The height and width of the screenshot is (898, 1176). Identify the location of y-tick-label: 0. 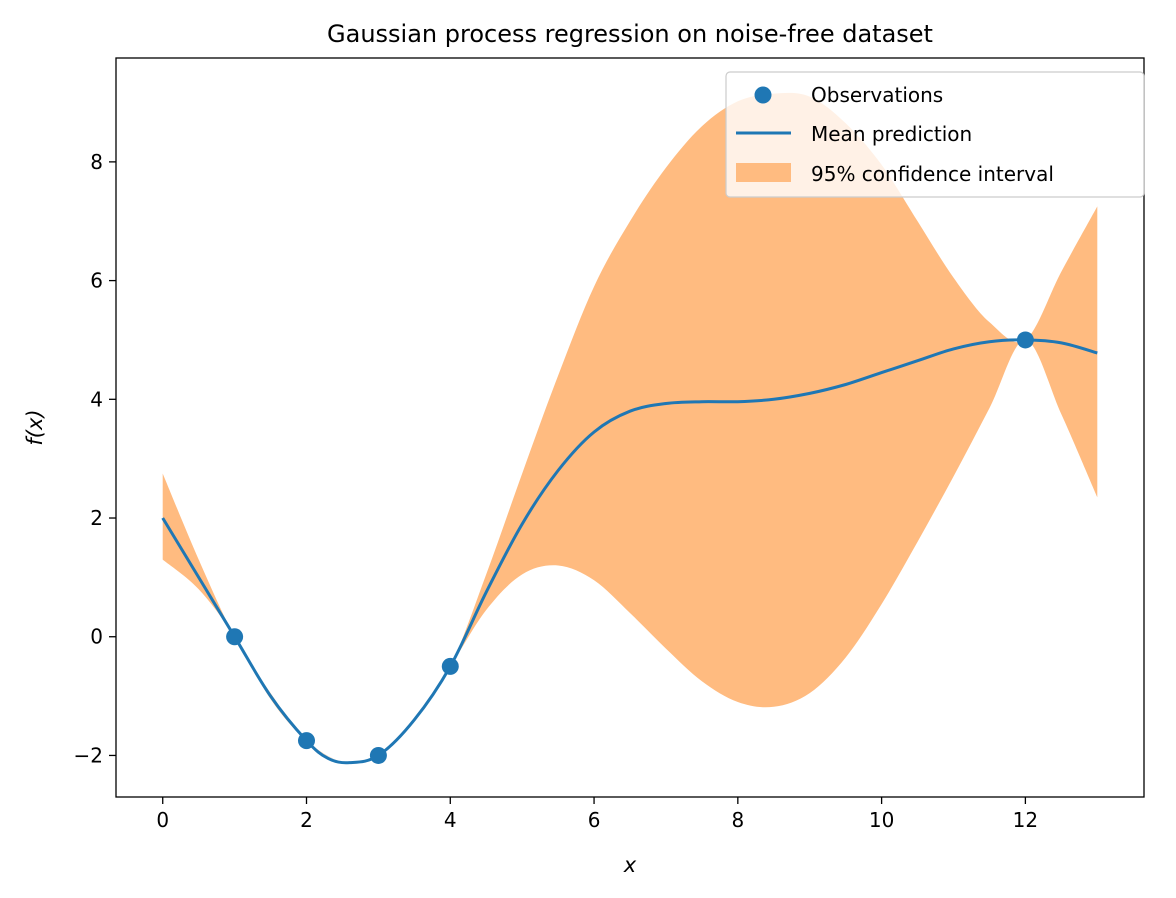
(96, 637).